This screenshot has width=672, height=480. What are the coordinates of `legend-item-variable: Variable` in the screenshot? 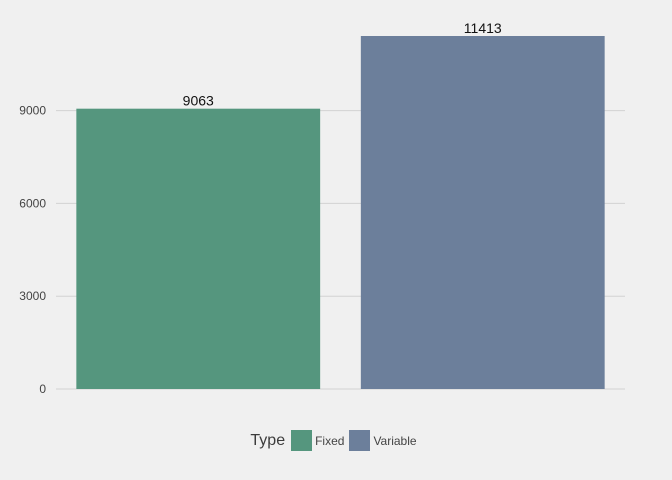 It's located at (383, 440).